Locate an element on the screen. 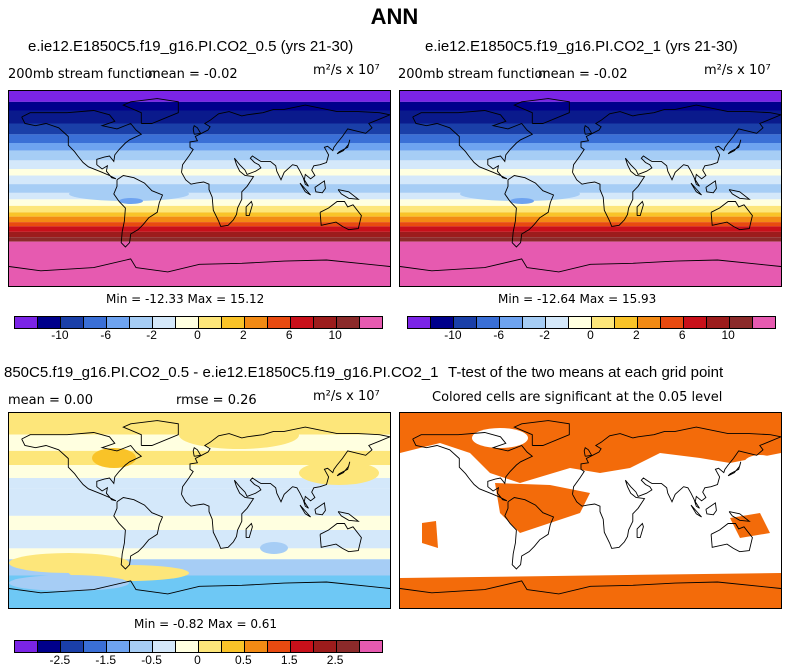 Image resolution: width=789 pixels, height=670 pixels. colorbar-tick-label: 0 is located at coordinates (197, 335).